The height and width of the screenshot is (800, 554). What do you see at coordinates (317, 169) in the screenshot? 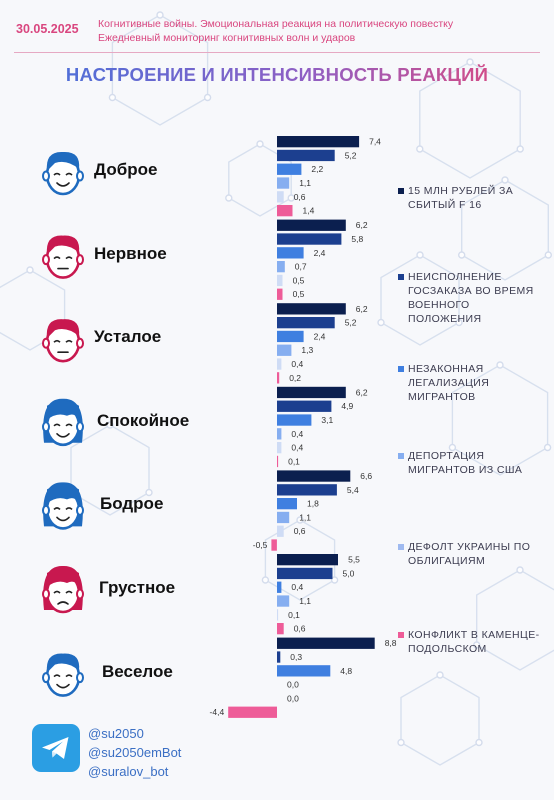
I see `value-label: 2,2` at bounding box center [317, 169].